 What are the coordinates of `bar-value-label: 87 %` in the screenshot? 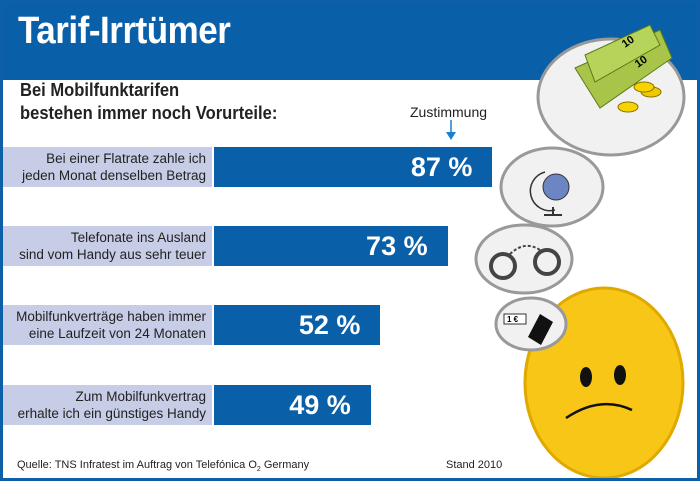 It's located at (441, 167).